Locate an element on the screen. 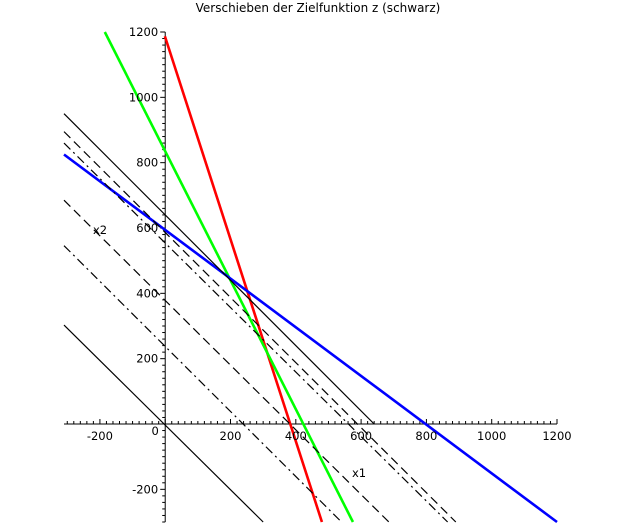 This screenshot has width=634, height=527. x-tick-label: -200 is located at coordinates (100, 436).